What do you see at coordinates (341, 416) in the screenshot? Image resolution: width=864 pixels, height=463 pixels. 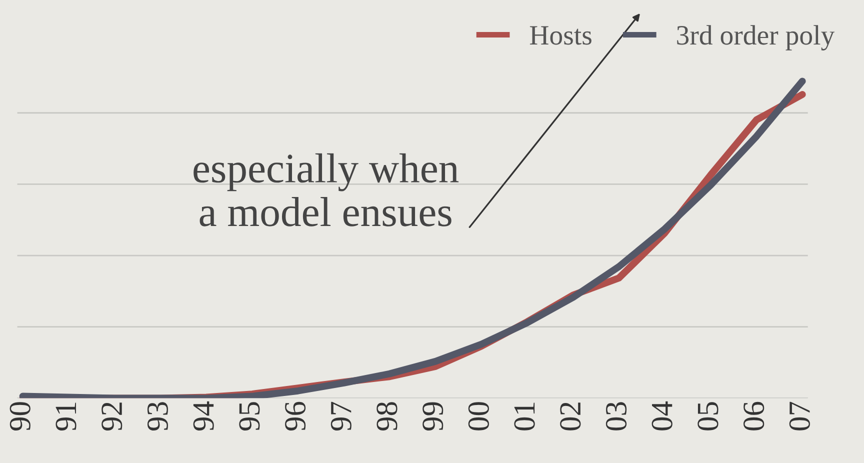 I see `x-tick-label: 97` at bounding box center [341, 416].